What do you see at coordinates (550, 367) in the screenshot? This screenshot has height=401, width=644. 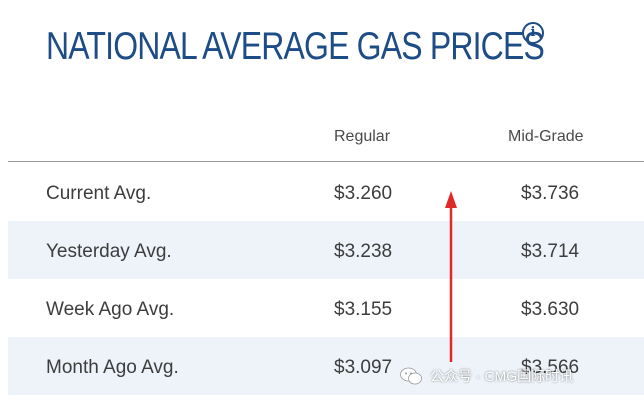 I see `mid-grade-price: $3.566` at bounding box center [550, 367].